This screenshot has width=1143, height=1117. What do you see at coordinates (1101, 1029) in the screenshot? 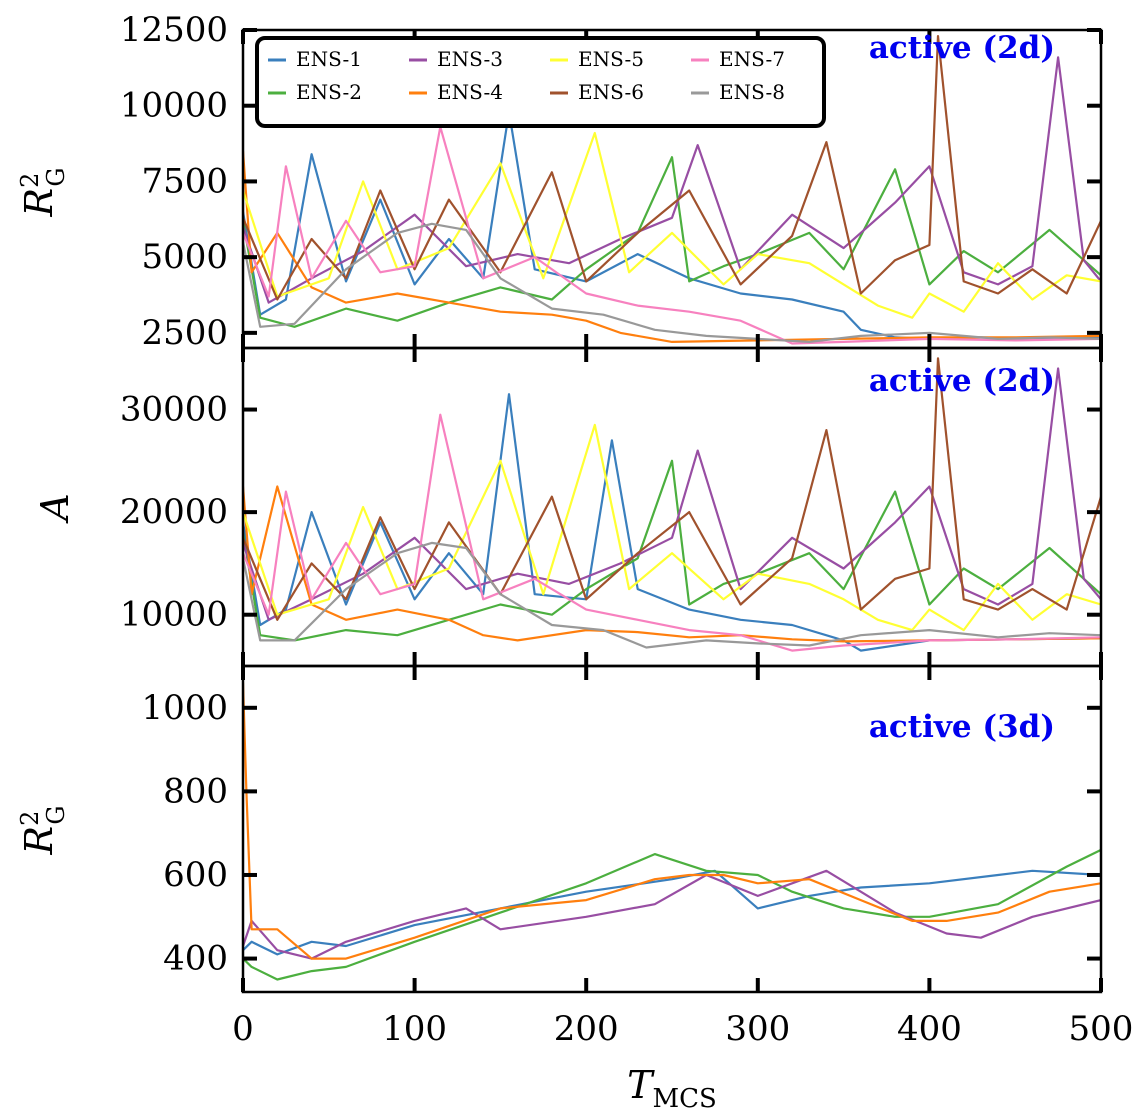
I see `x-tick-label: 500` at bounding box center [1101, 1029].